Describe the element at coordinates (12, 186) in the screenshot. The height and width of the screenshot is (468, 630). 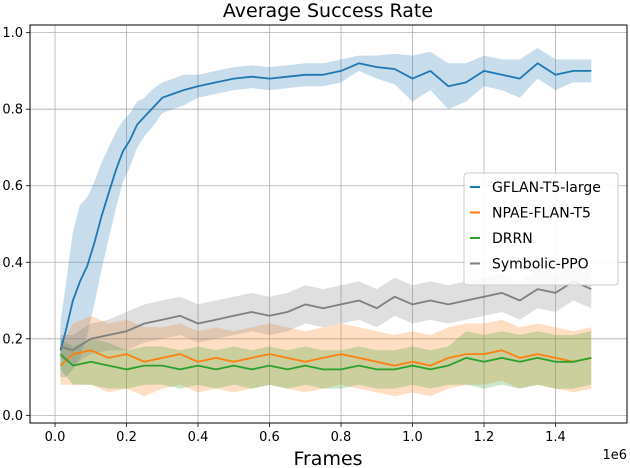
I see `y-tick-label: 0.6` at that location.